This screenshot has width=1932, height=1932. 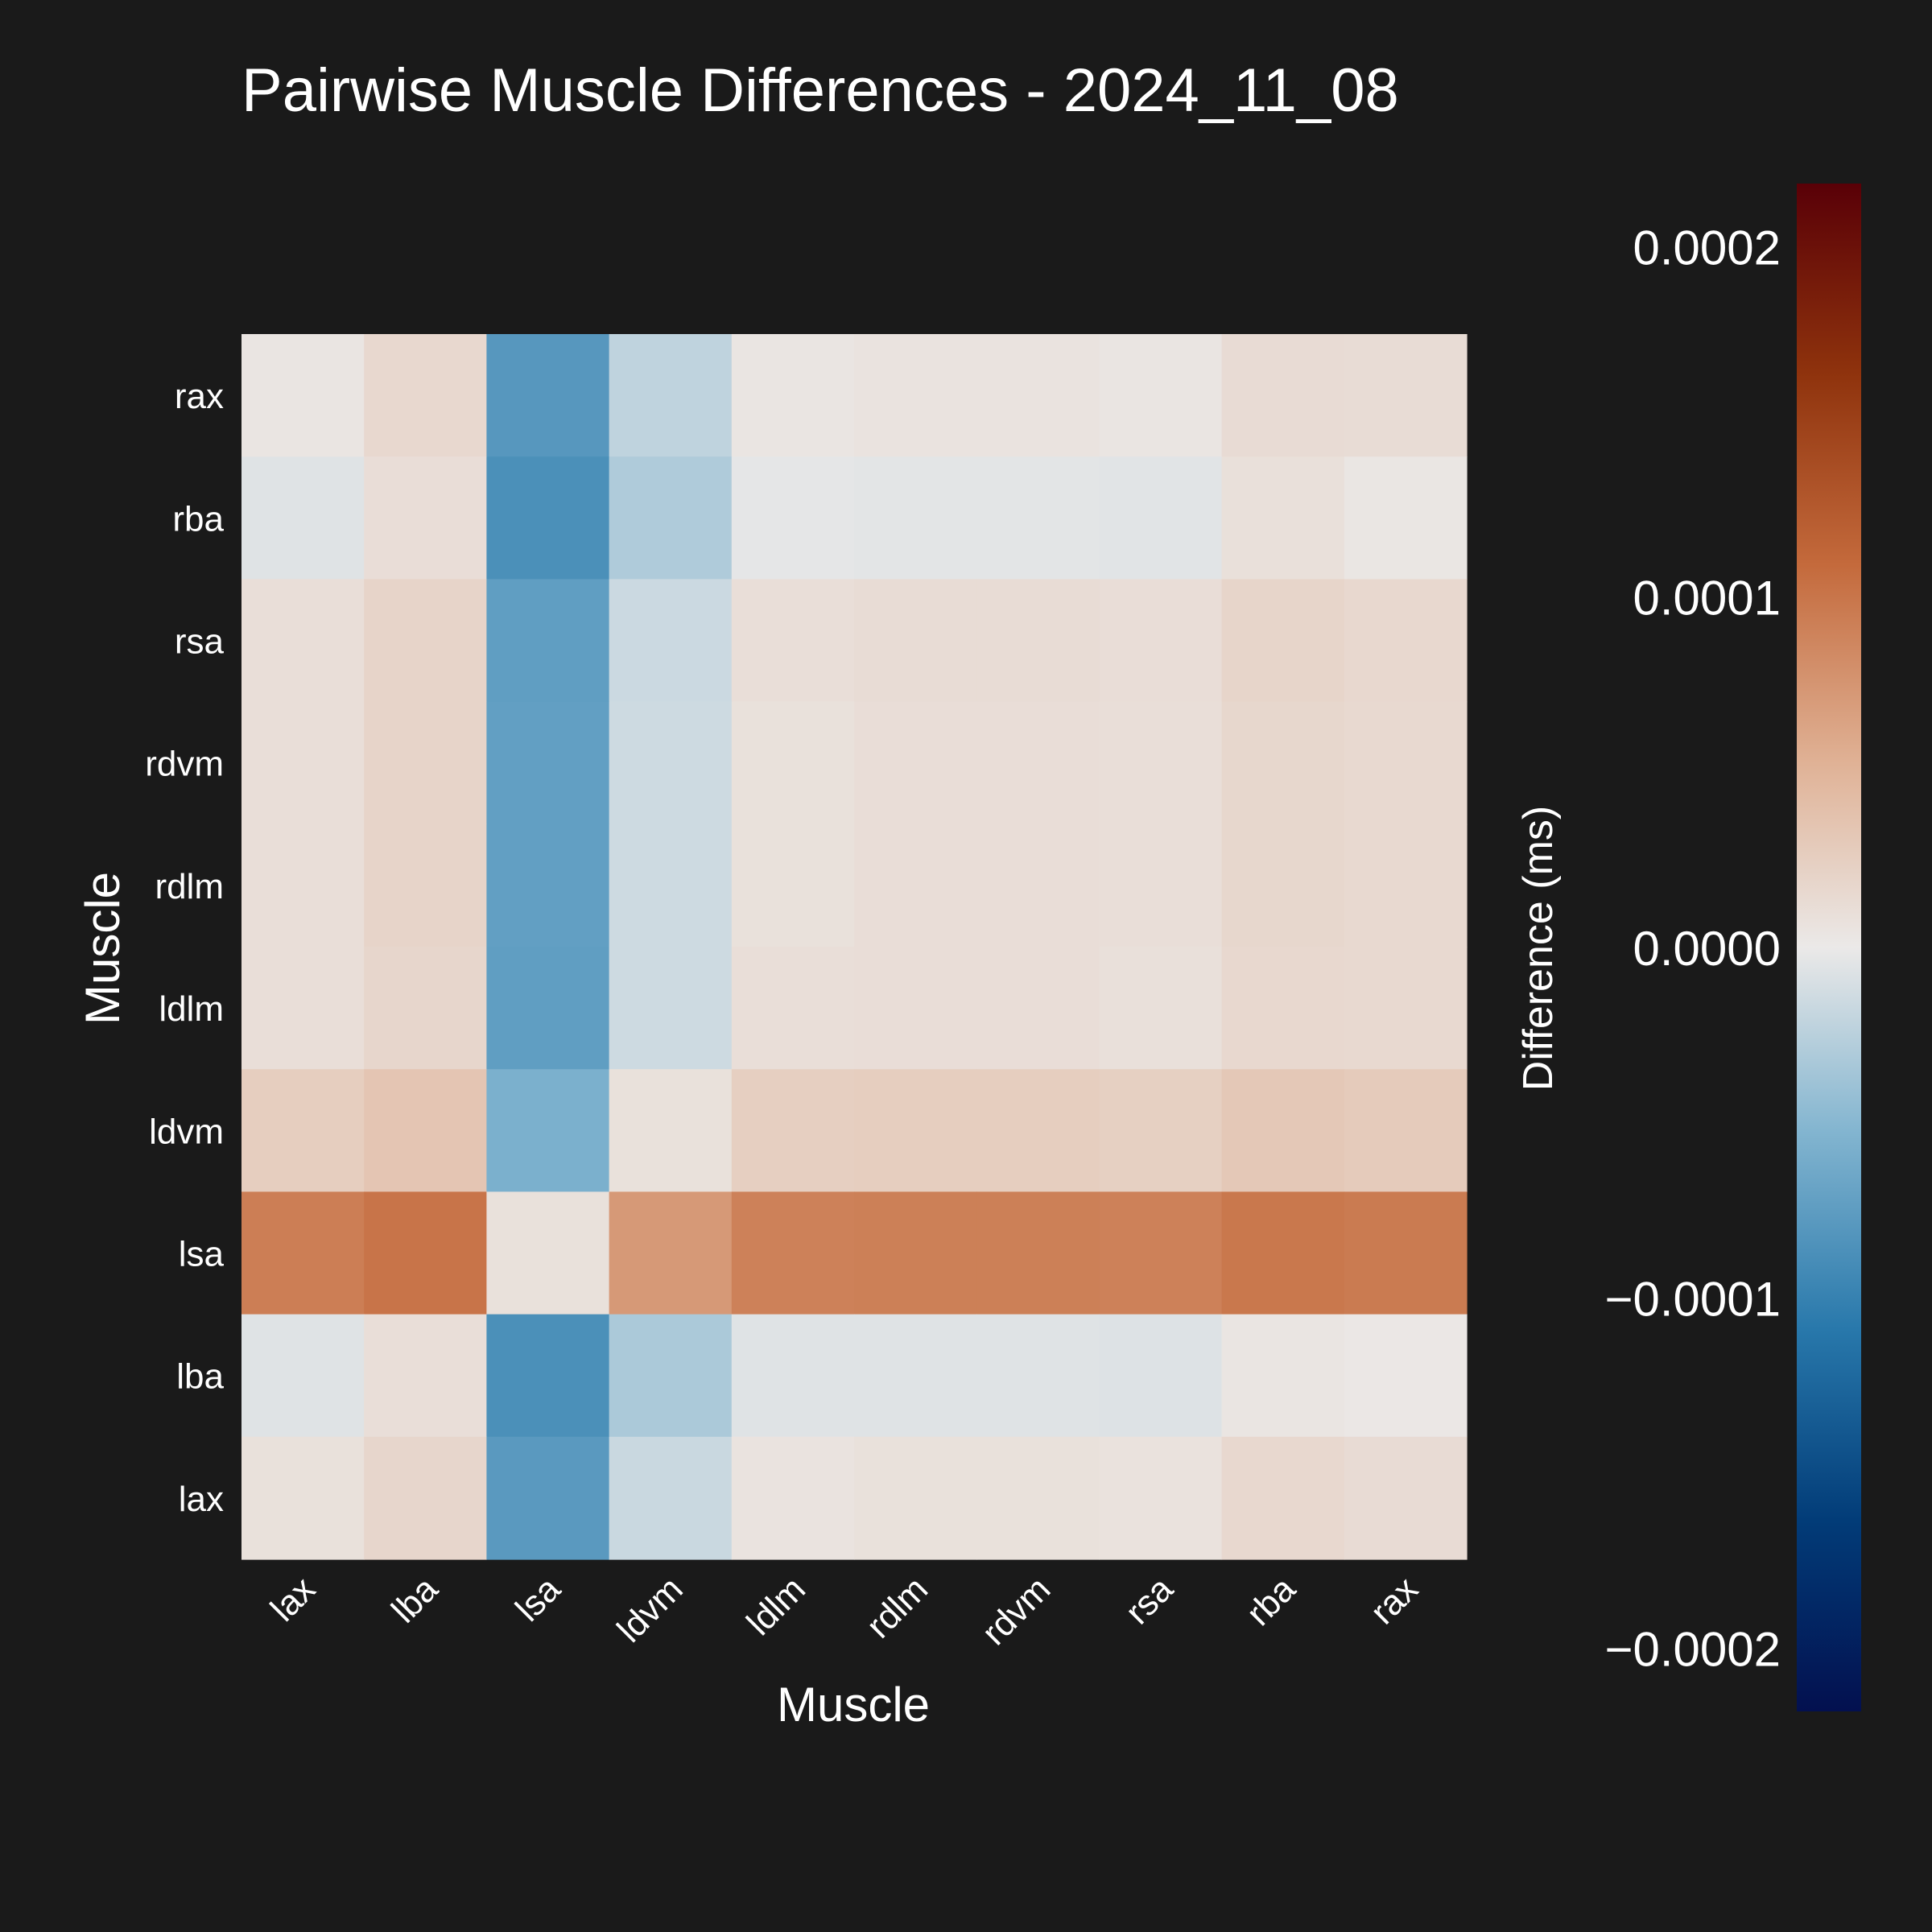 What do you see at coordinates (1707, 598) in the screenshot?
I see `colorbar-tick-label: 0.0001` at bounding box center [1707, 598].